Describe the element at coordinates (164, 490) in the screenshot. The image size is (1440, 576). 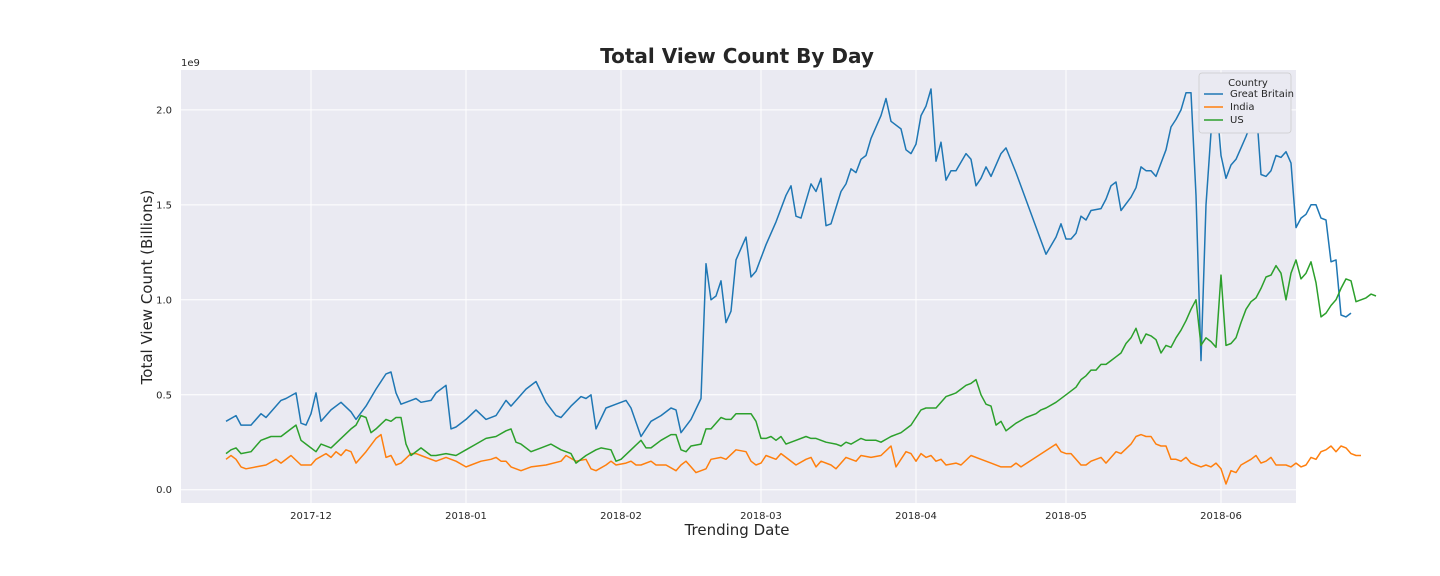
I see `y-tick-label: 0.0` at that location.